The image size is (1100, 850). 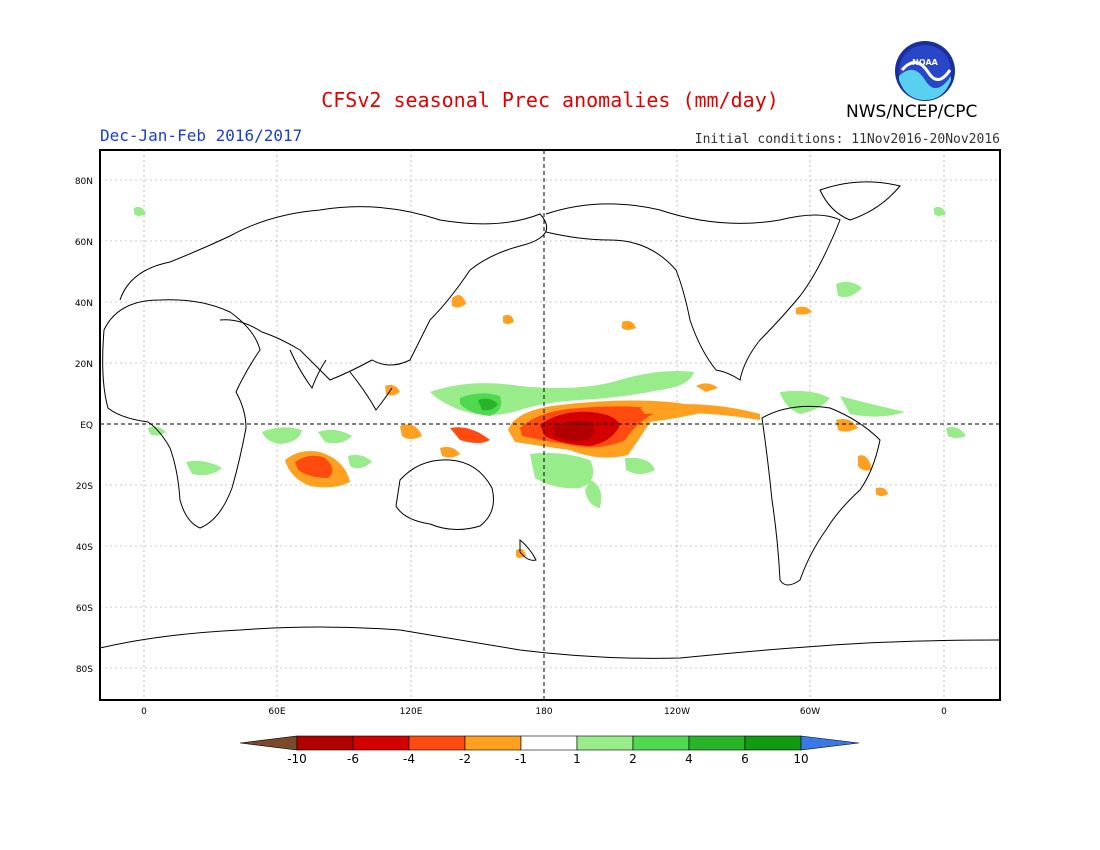 I want to click on lat-label: 40S, so click(x=84, y=548).